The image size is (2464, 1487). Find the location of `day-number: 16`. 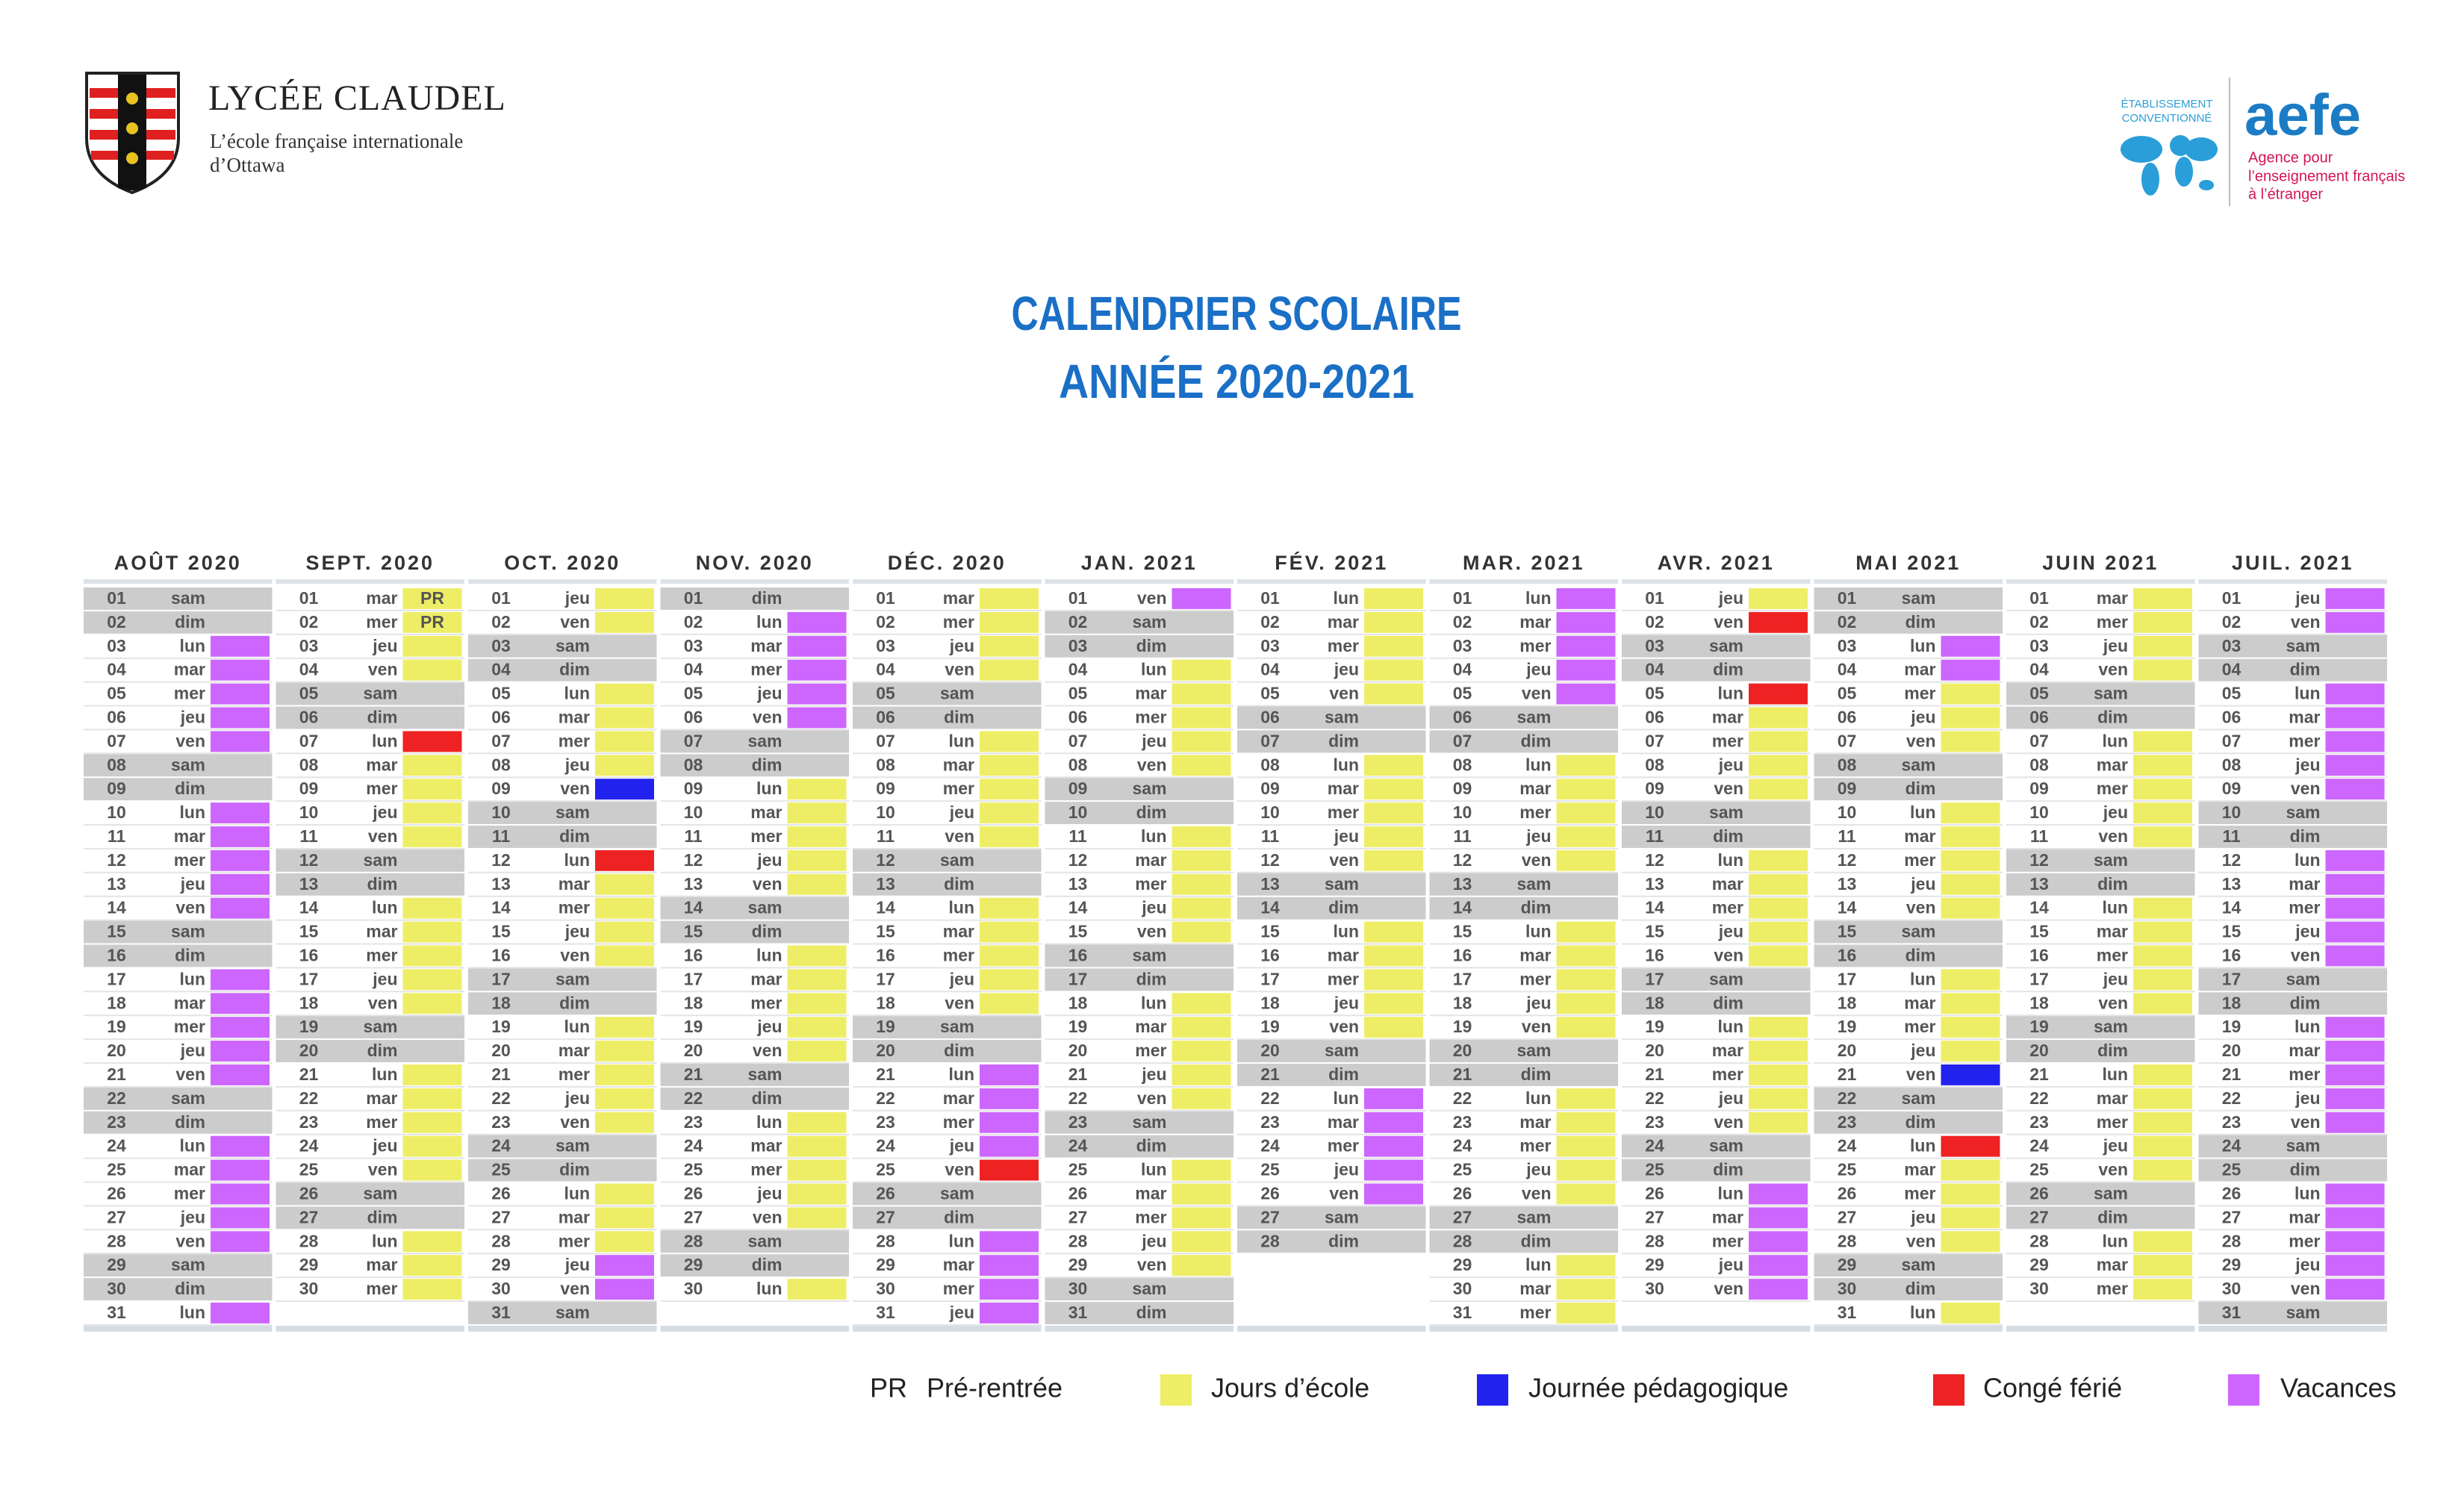

day-number: 16 is located at coordinates (1462, 955).